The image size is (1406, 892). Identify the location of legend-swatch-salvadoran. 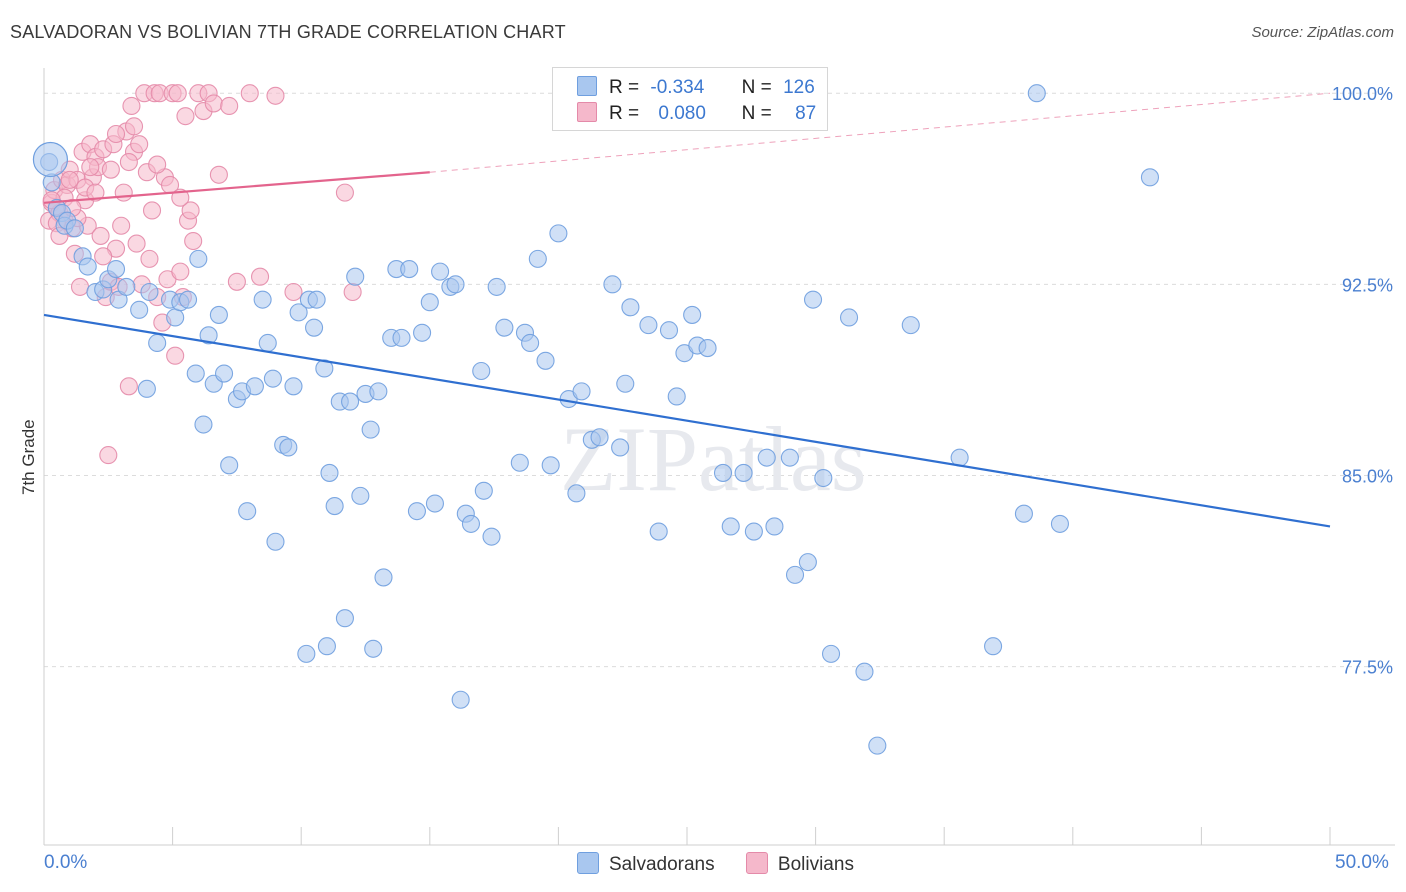
(587, 86).